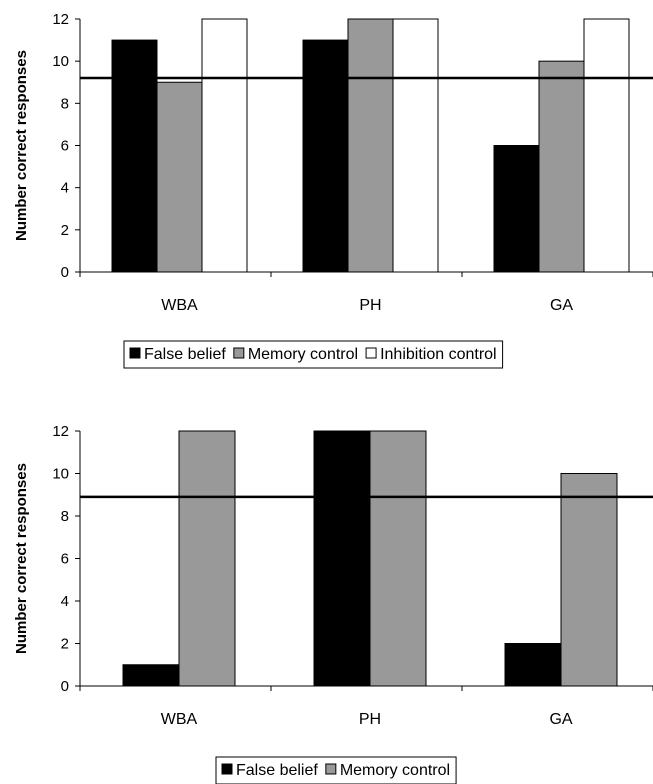 This screenshot has height=784, width=653. What do you see at coordinates (438, 354) in the screenshot?
I see `legend-label: Inhibition control` at bounding box center [438, 354].